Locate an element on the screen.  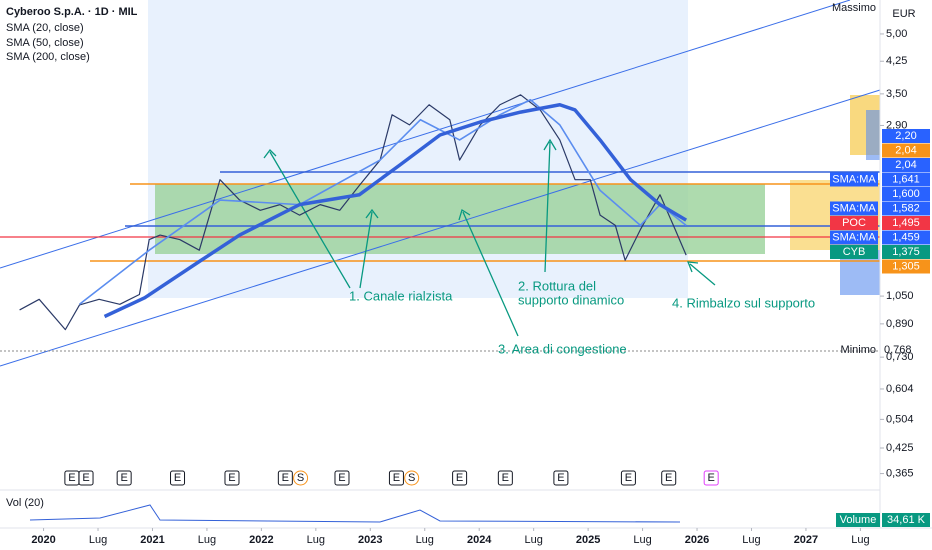
volume-average is located at coordinates (355, 513).